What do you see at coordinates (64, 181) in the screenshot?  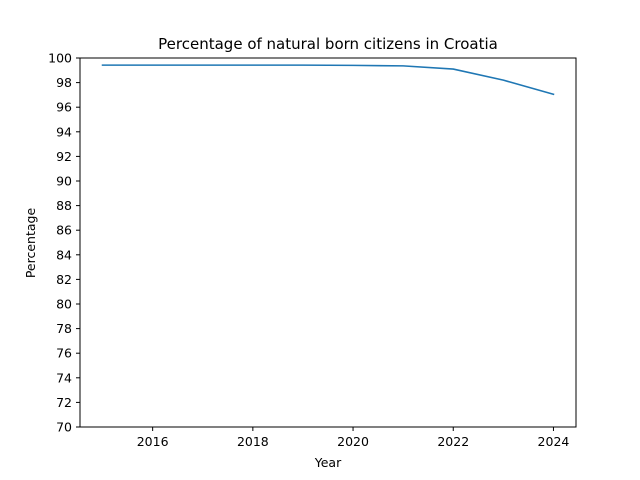 I see `y-tick-label: 90` at bounding box center [64, 181].